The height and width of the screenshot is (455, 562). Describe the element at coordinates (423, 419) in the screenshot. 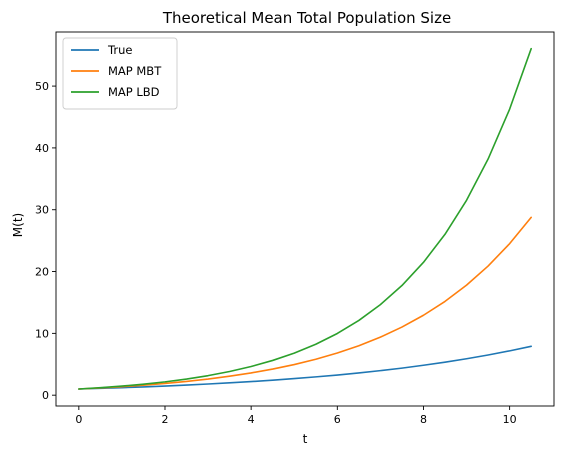

I see `x-tick-label-4: 8` at that location.